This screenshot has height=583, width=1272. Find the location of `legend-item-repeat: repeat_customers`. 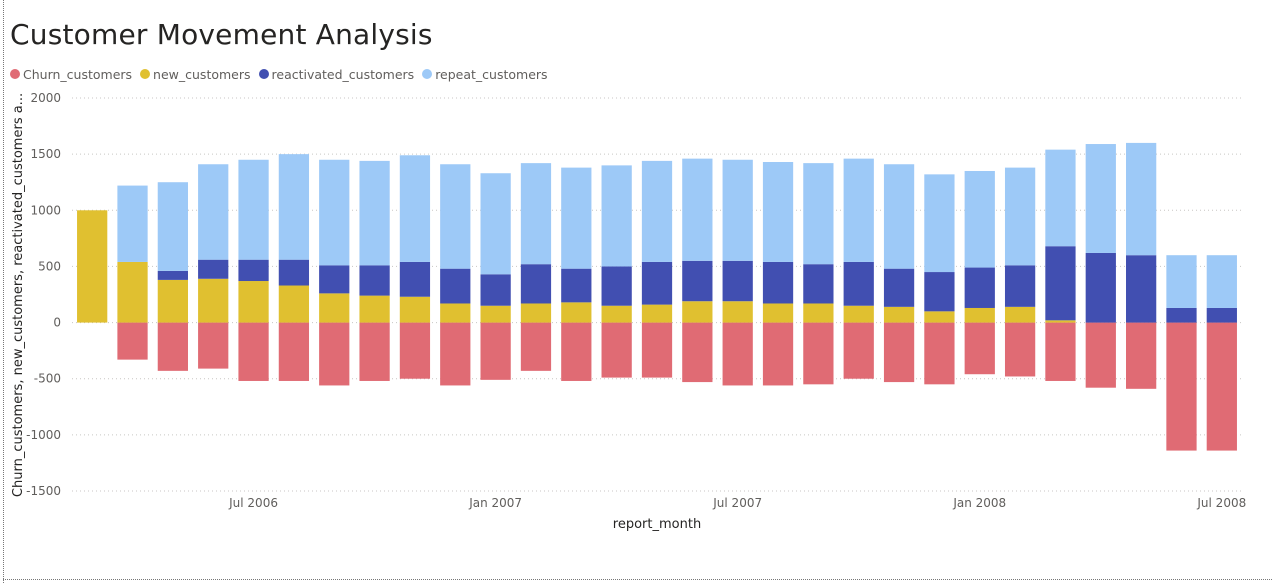

legend-item-repeat: repeat_customers is located at coordinates (485, 74).